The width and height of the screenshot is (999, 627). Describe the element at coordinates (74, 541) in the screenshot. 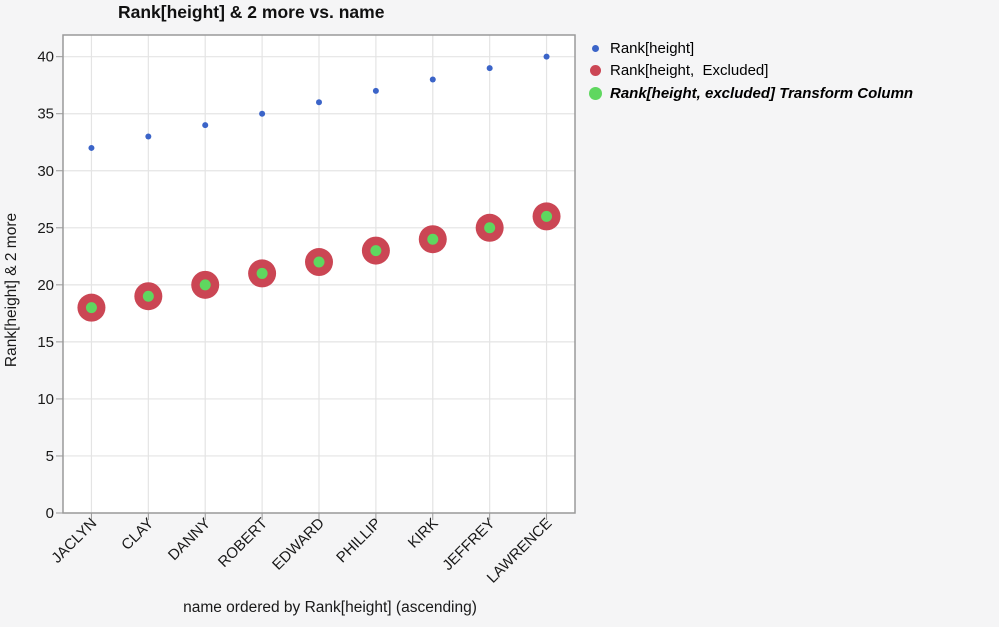

I see `x-tick-label: JACLYN` at that location.